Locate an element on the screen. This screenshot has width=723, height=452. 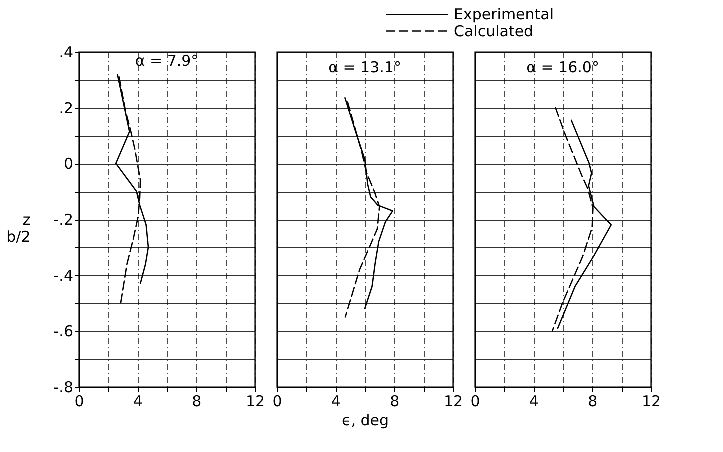
y-tick-label: -.8 is located at coordinates (64, 387).